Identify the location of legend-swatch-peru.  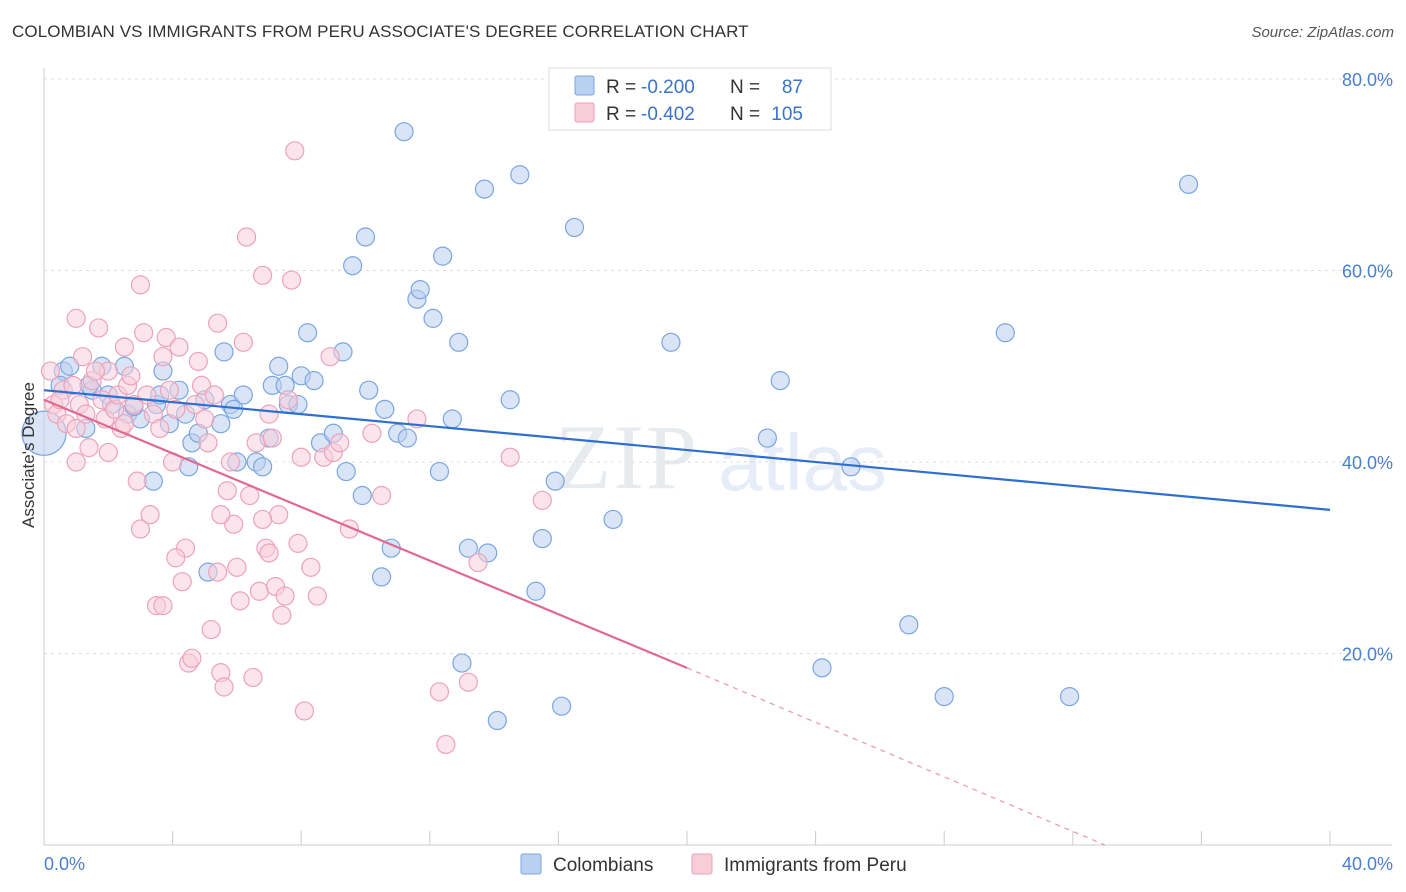
(584, 112).